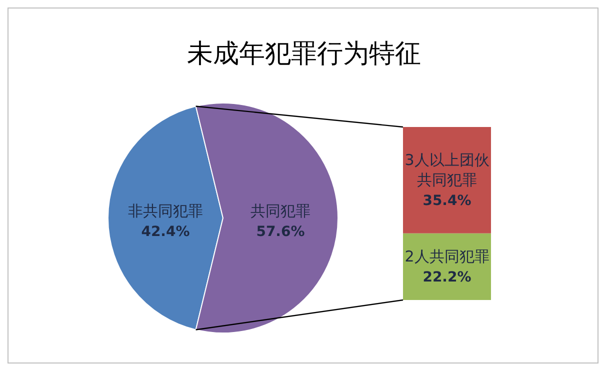 The height and width of the screenshot is (377, 608). Describe the element at coordinates (304, 54) in the screenshot. I see `chart-title: 未成年犯罪行为特征` at that location.